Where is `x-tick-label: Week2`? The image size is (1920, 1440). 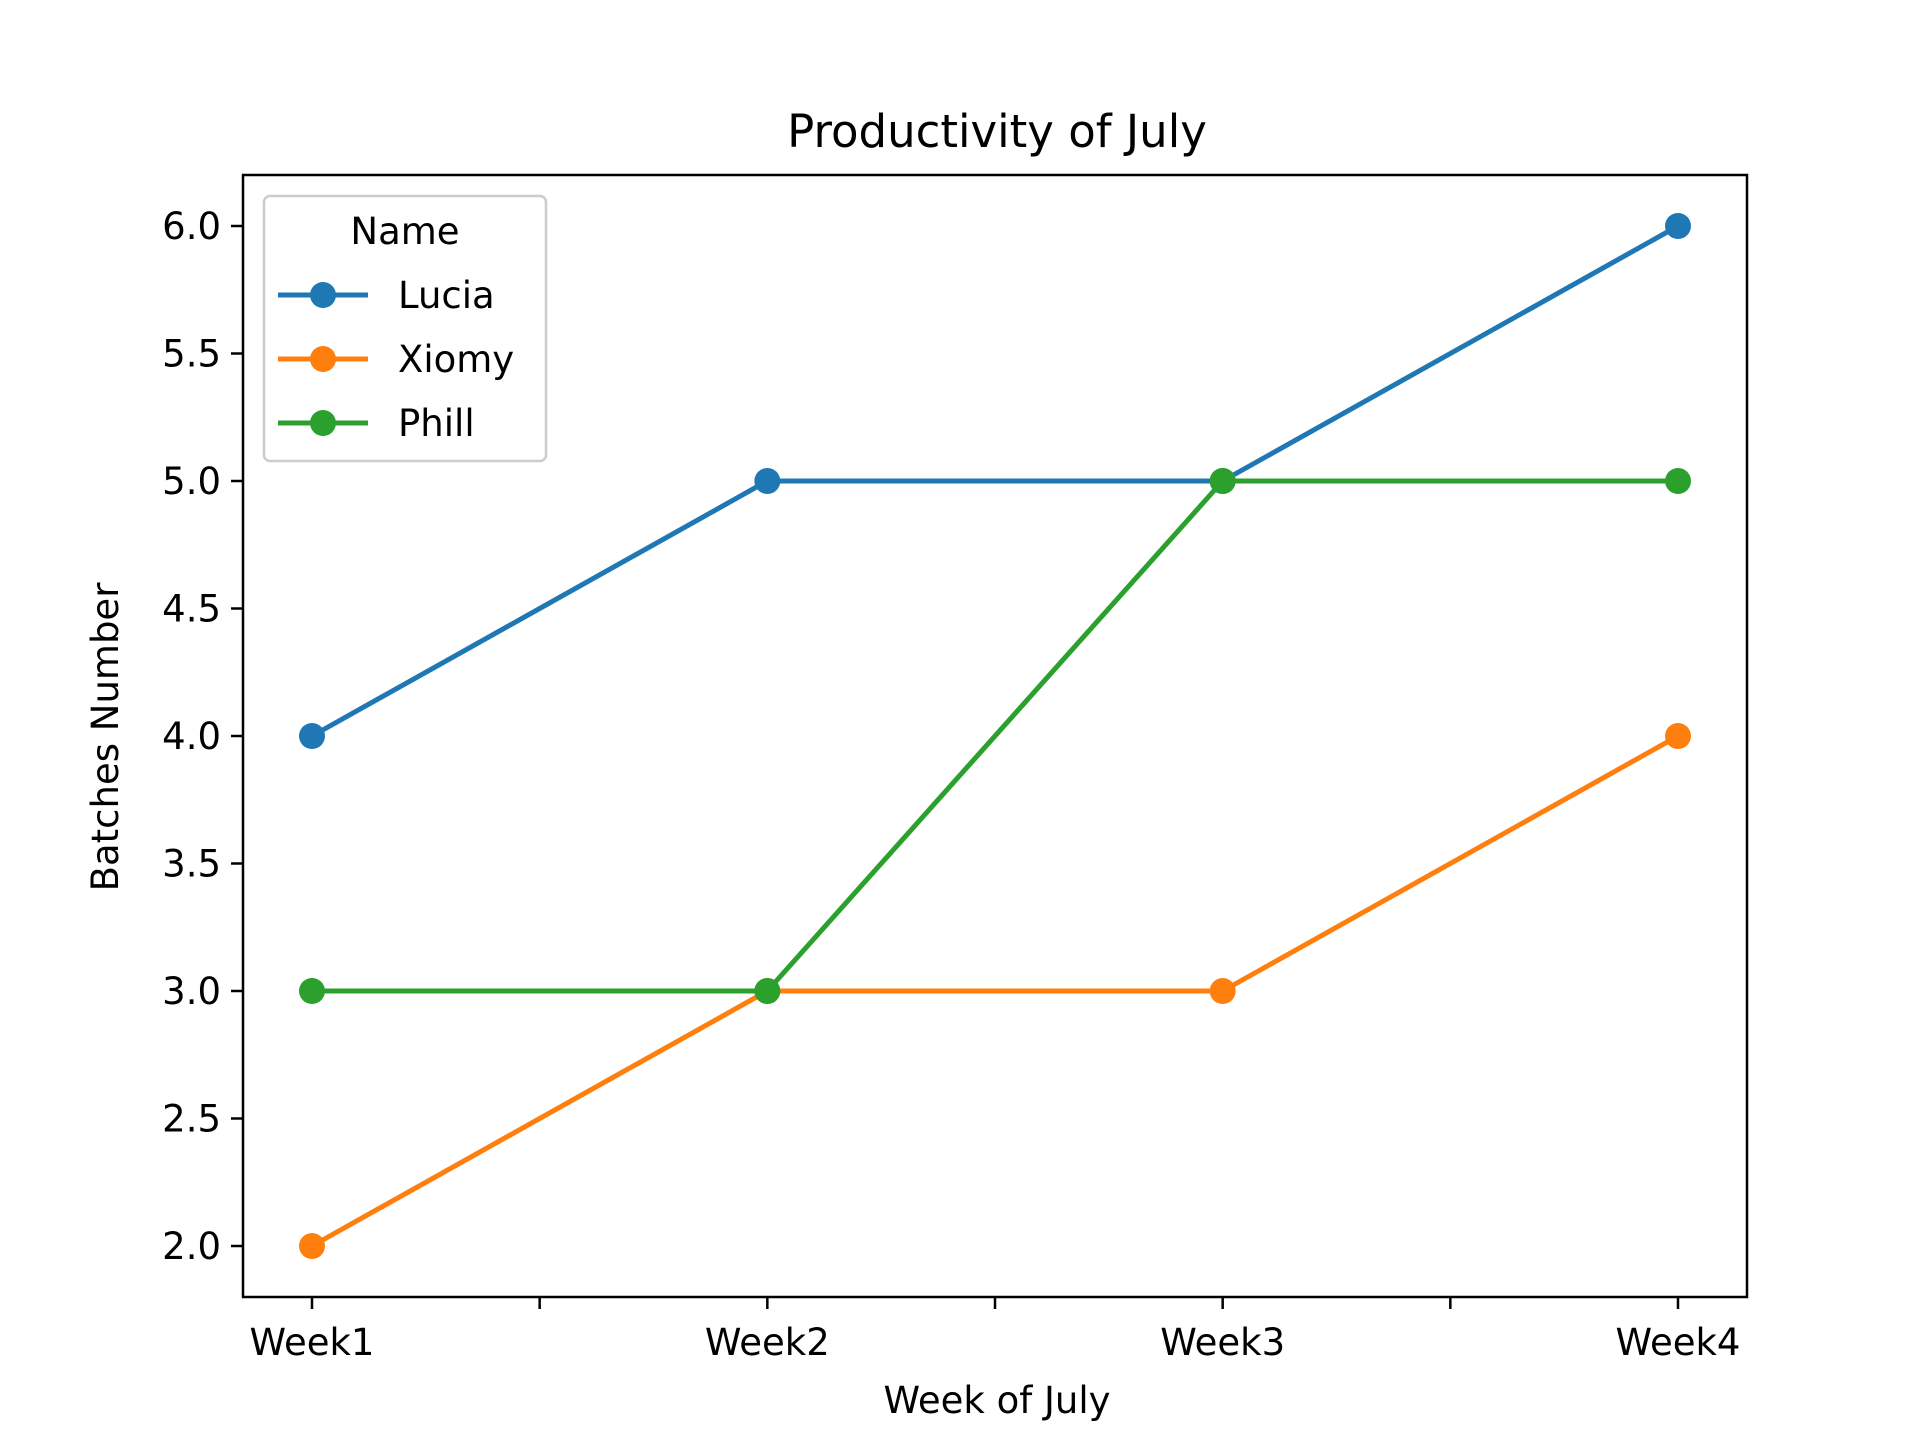 x-tick-label: Week2 is located at coordinates (767, 1342).